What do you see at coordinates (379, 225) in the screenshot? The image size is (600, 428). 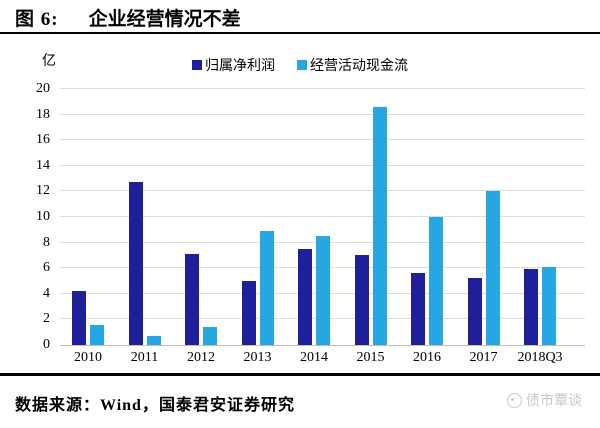 I see `bar-cash-flow-2015` at bounding box center [379, 225].